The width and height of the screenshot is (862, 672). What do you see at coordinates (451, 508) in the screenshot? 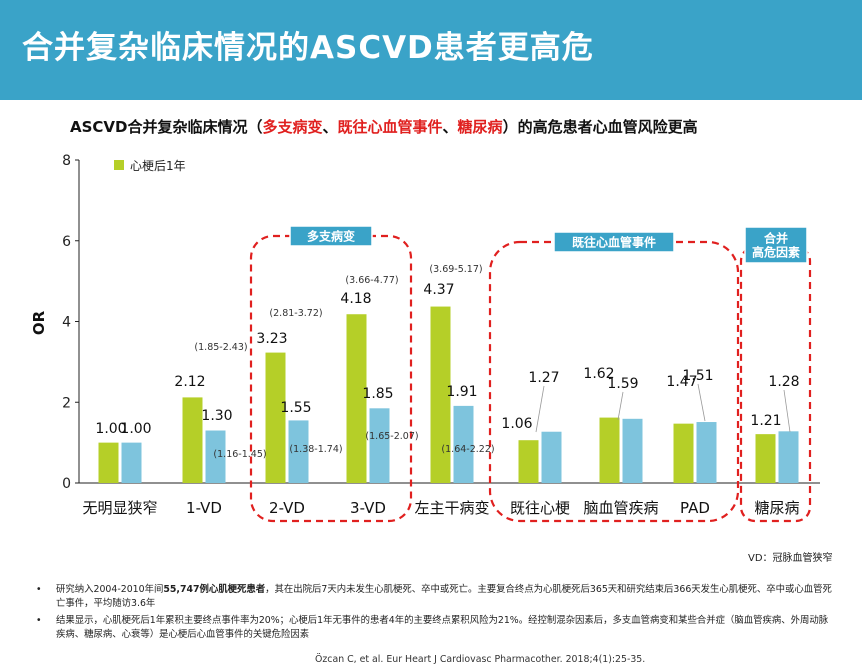
I see `x-tick-label: 左主干病变` at bounding box center [451, 508].